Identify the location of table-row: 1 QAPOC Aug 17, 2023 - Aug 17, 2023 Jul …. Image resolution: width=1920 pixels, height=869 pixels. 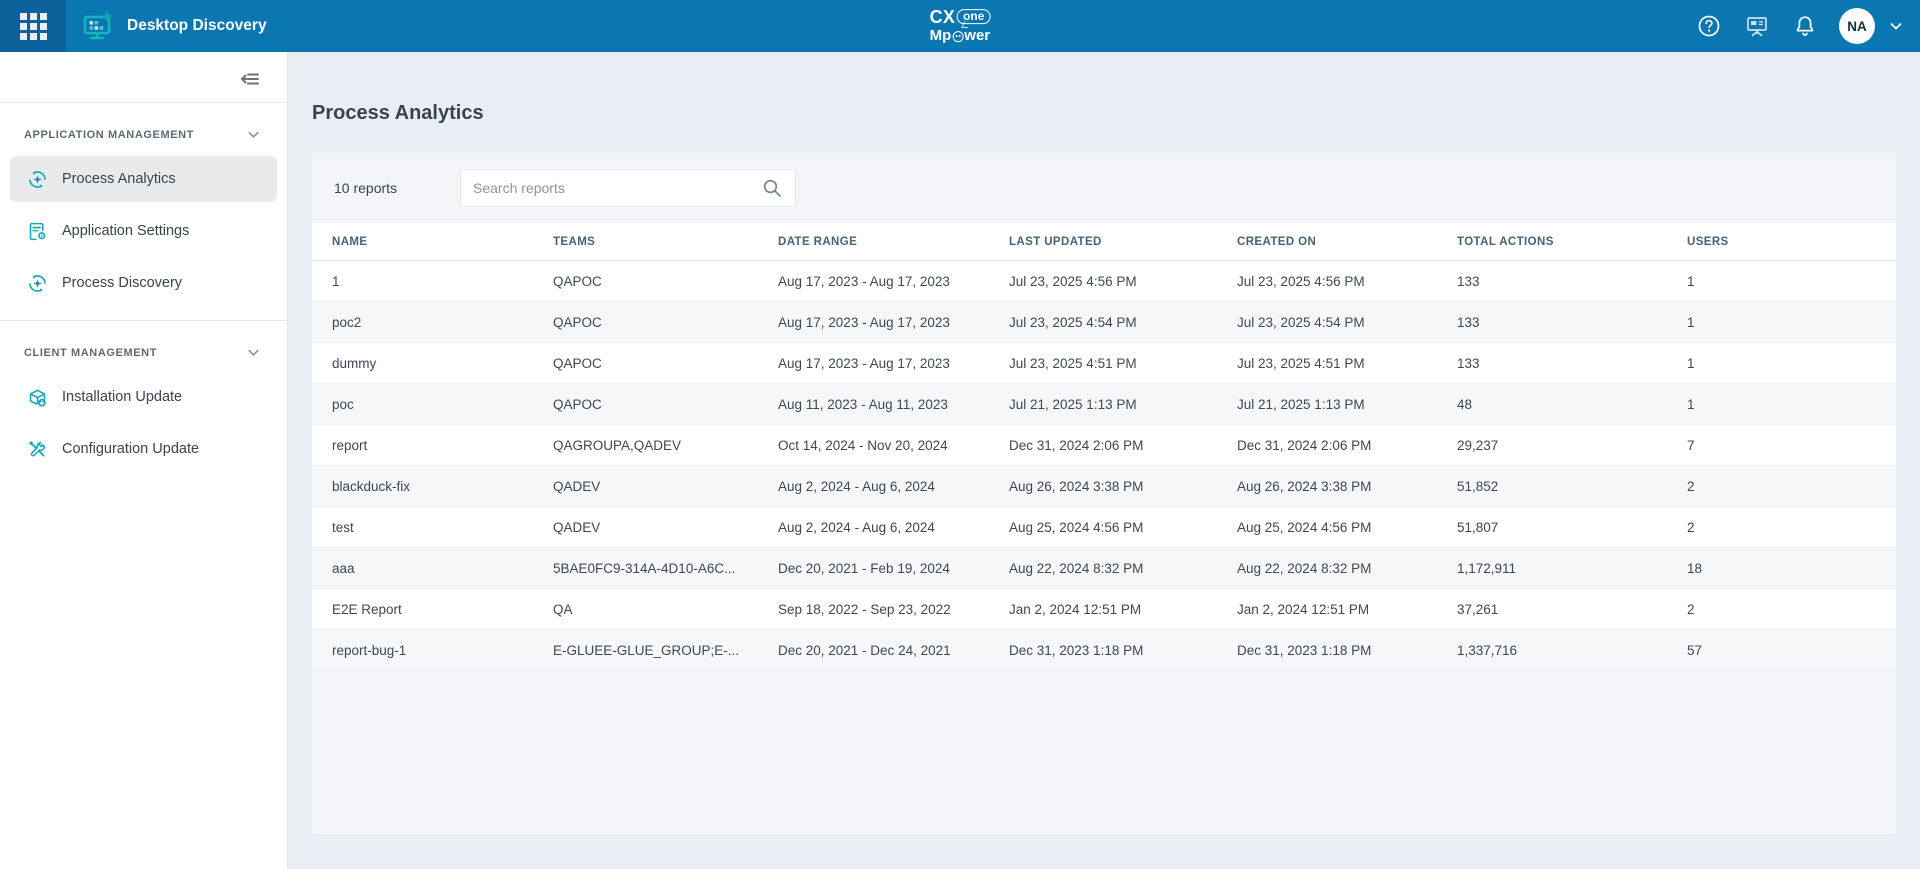
(1104, 281).